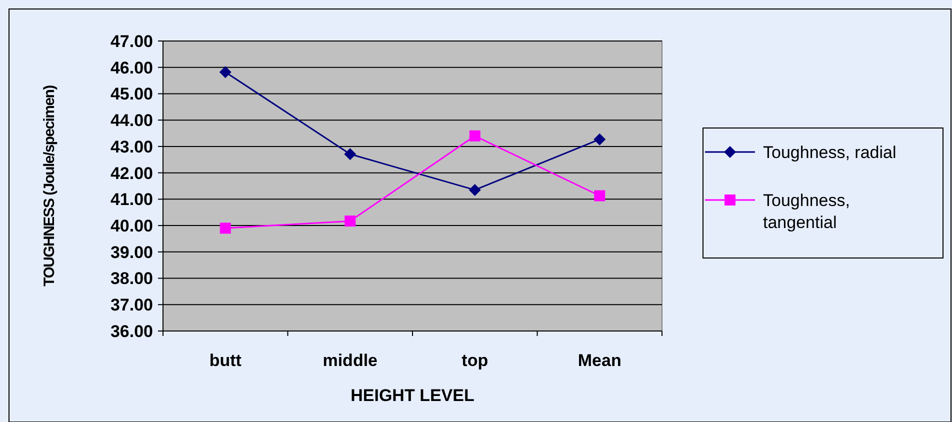 The height and width of the screenshot is (422, 952). What do you see at coordinates (131, 252) in the screenshot?
I see `y-tick-label: 39.00` at bounding box center [131, 252].